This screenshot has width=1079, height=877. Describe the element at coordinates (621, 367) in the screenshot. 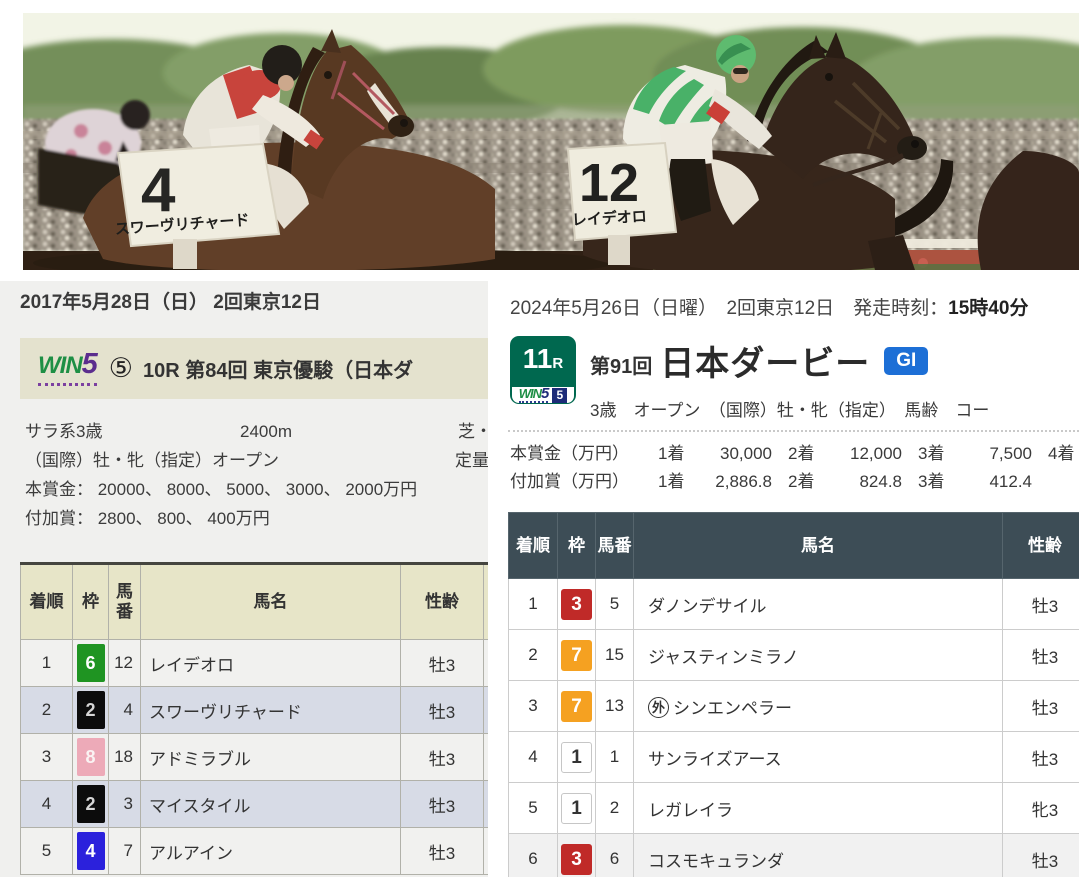

I see `race-round: 第91回` at that location.